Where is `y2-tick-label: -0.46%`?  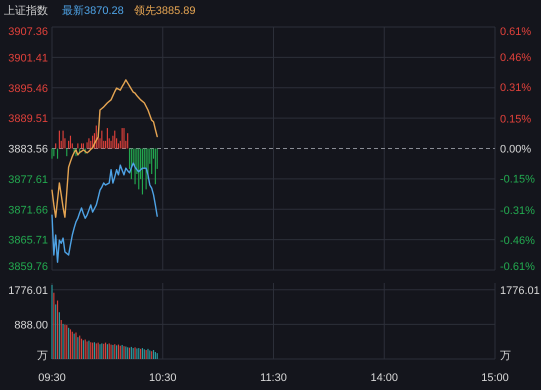
y2-tick-label: -0.46% is located at coordinates (518, 241).